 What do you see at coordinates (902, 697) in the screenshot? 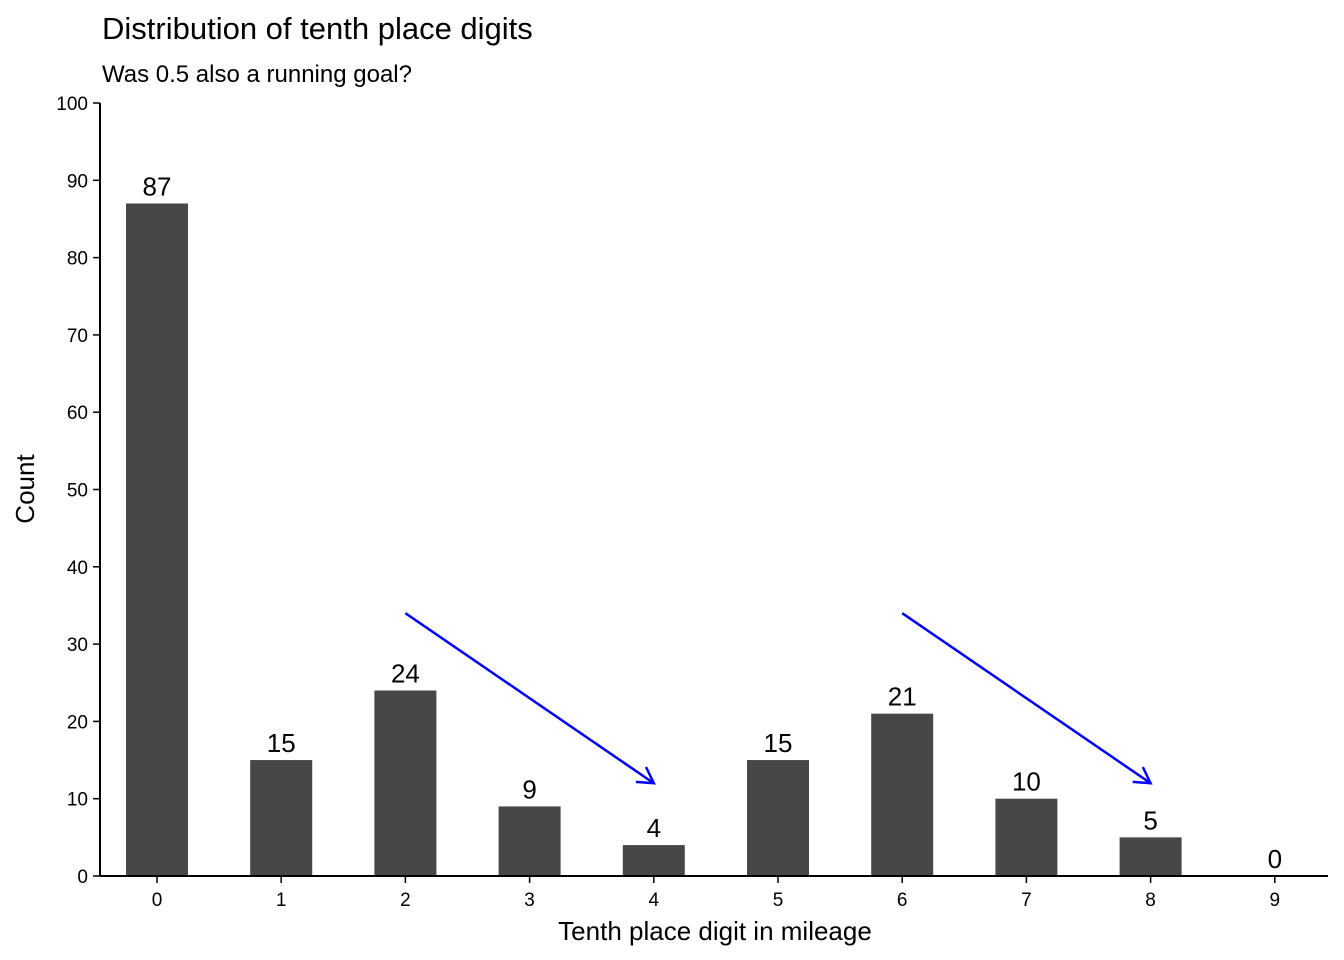
I see `data-label-6: 21` at bounding box center [902, 697].